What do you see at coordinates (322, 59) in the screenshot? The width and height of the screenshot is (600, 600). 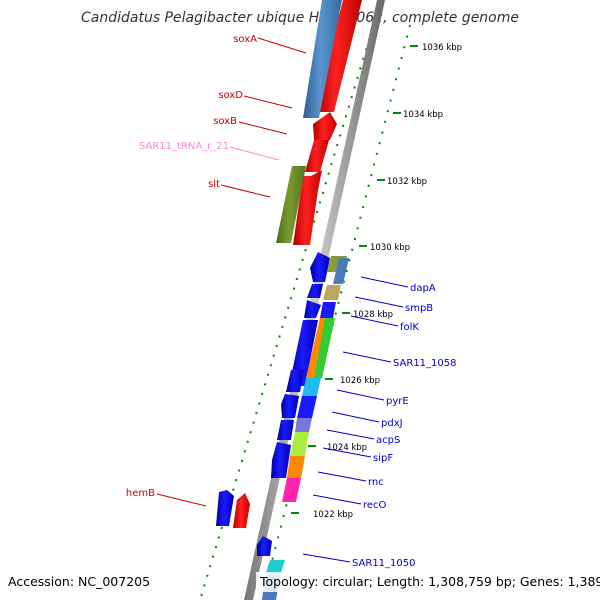 I see `gene-soxA-reverse` at bounding box center [322, 59].